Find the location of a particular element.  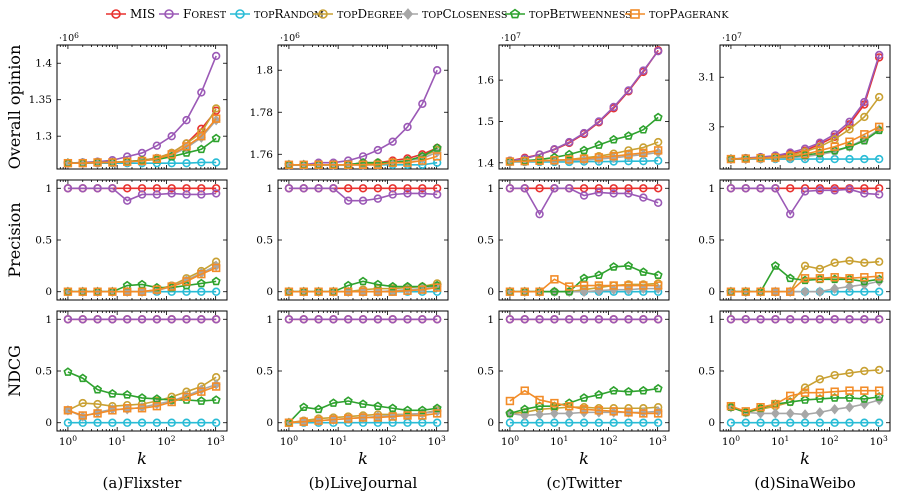

subfigure-caption: (c)Twitter is located at coordinates (584, 483).